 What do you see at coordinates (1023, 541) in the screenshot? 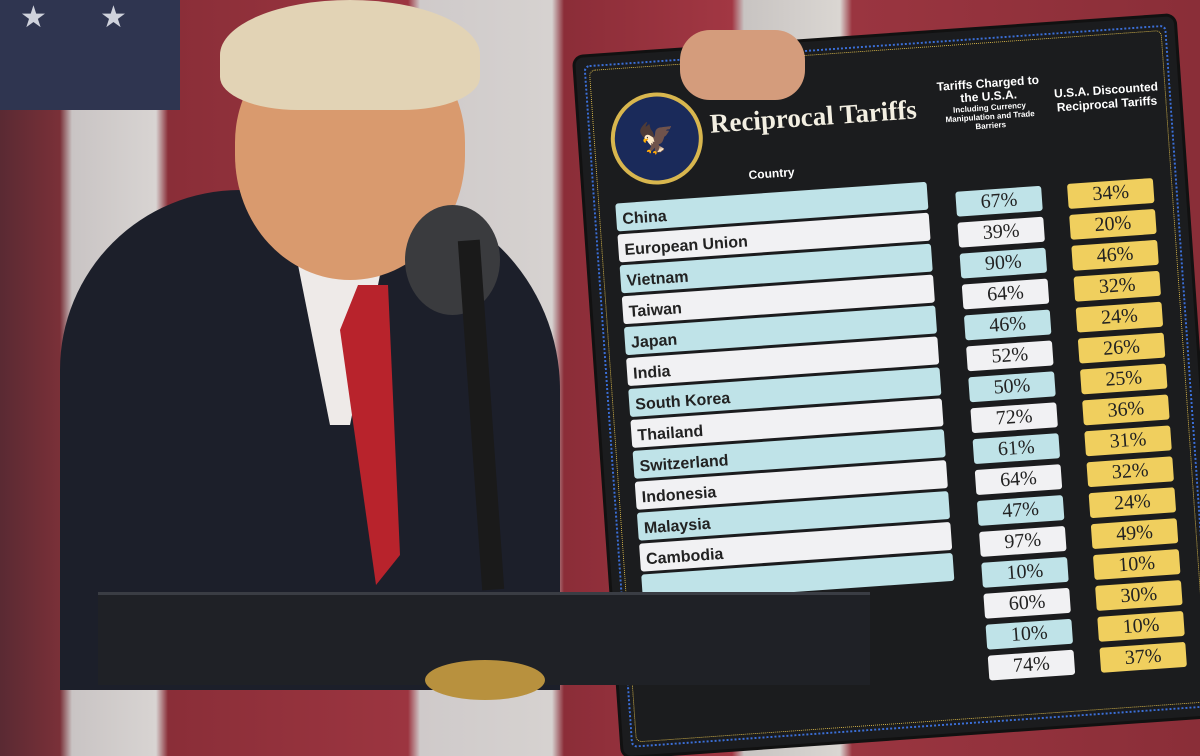
I see `charged-cell: 97%` at bounding box center [1023, 541].